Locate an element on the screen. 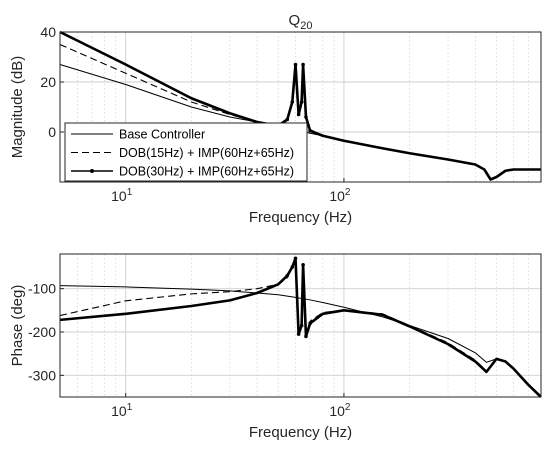  chart-title: Q20 is located at coordinates (301, 22).